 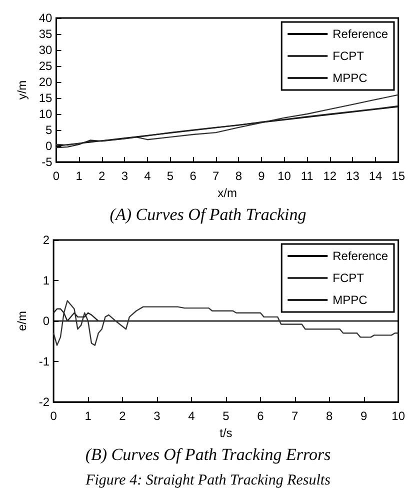 What do you see at coordinates (226, 433) in the screenshot?
I see `x-axis-title: t/s` at bounding box center [226, 433].